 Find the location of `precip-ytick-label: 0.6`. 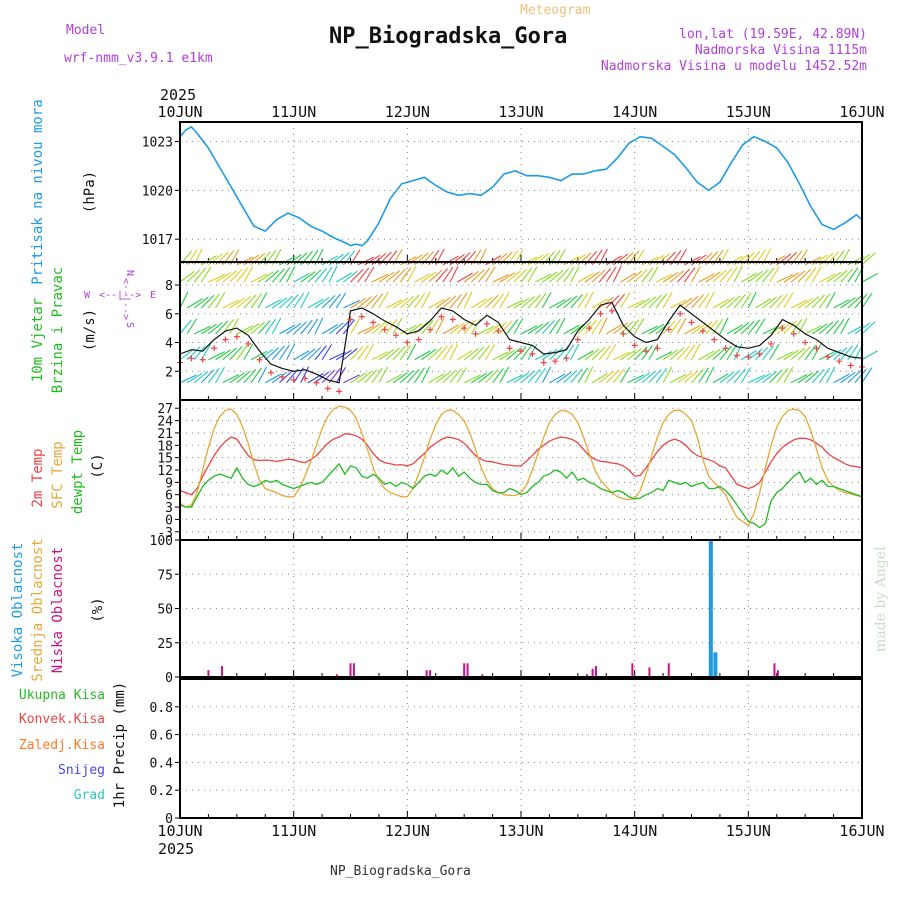

precip-ytick-label: 0.6 is located at coordinates (161, 736).